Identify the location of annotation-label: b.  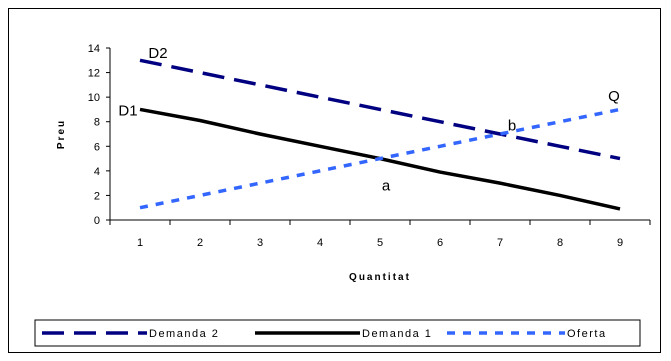
(512, 125).